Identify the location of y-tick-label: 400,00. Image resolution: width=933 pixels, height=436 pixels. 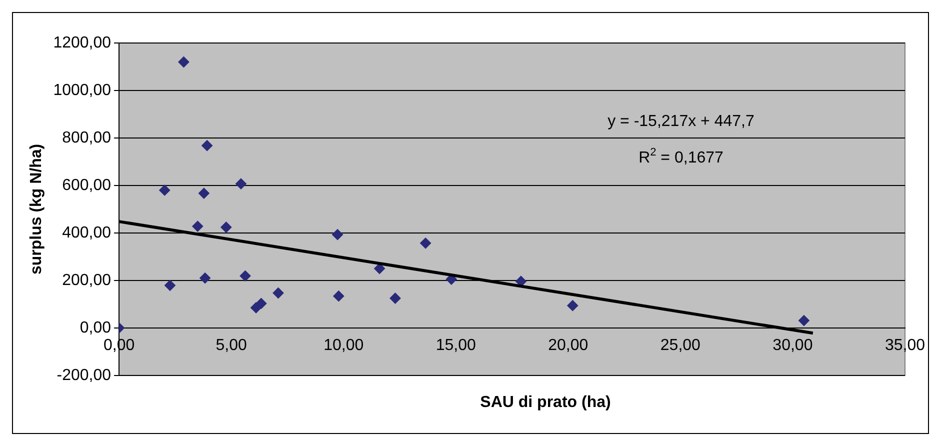
(87, 233).